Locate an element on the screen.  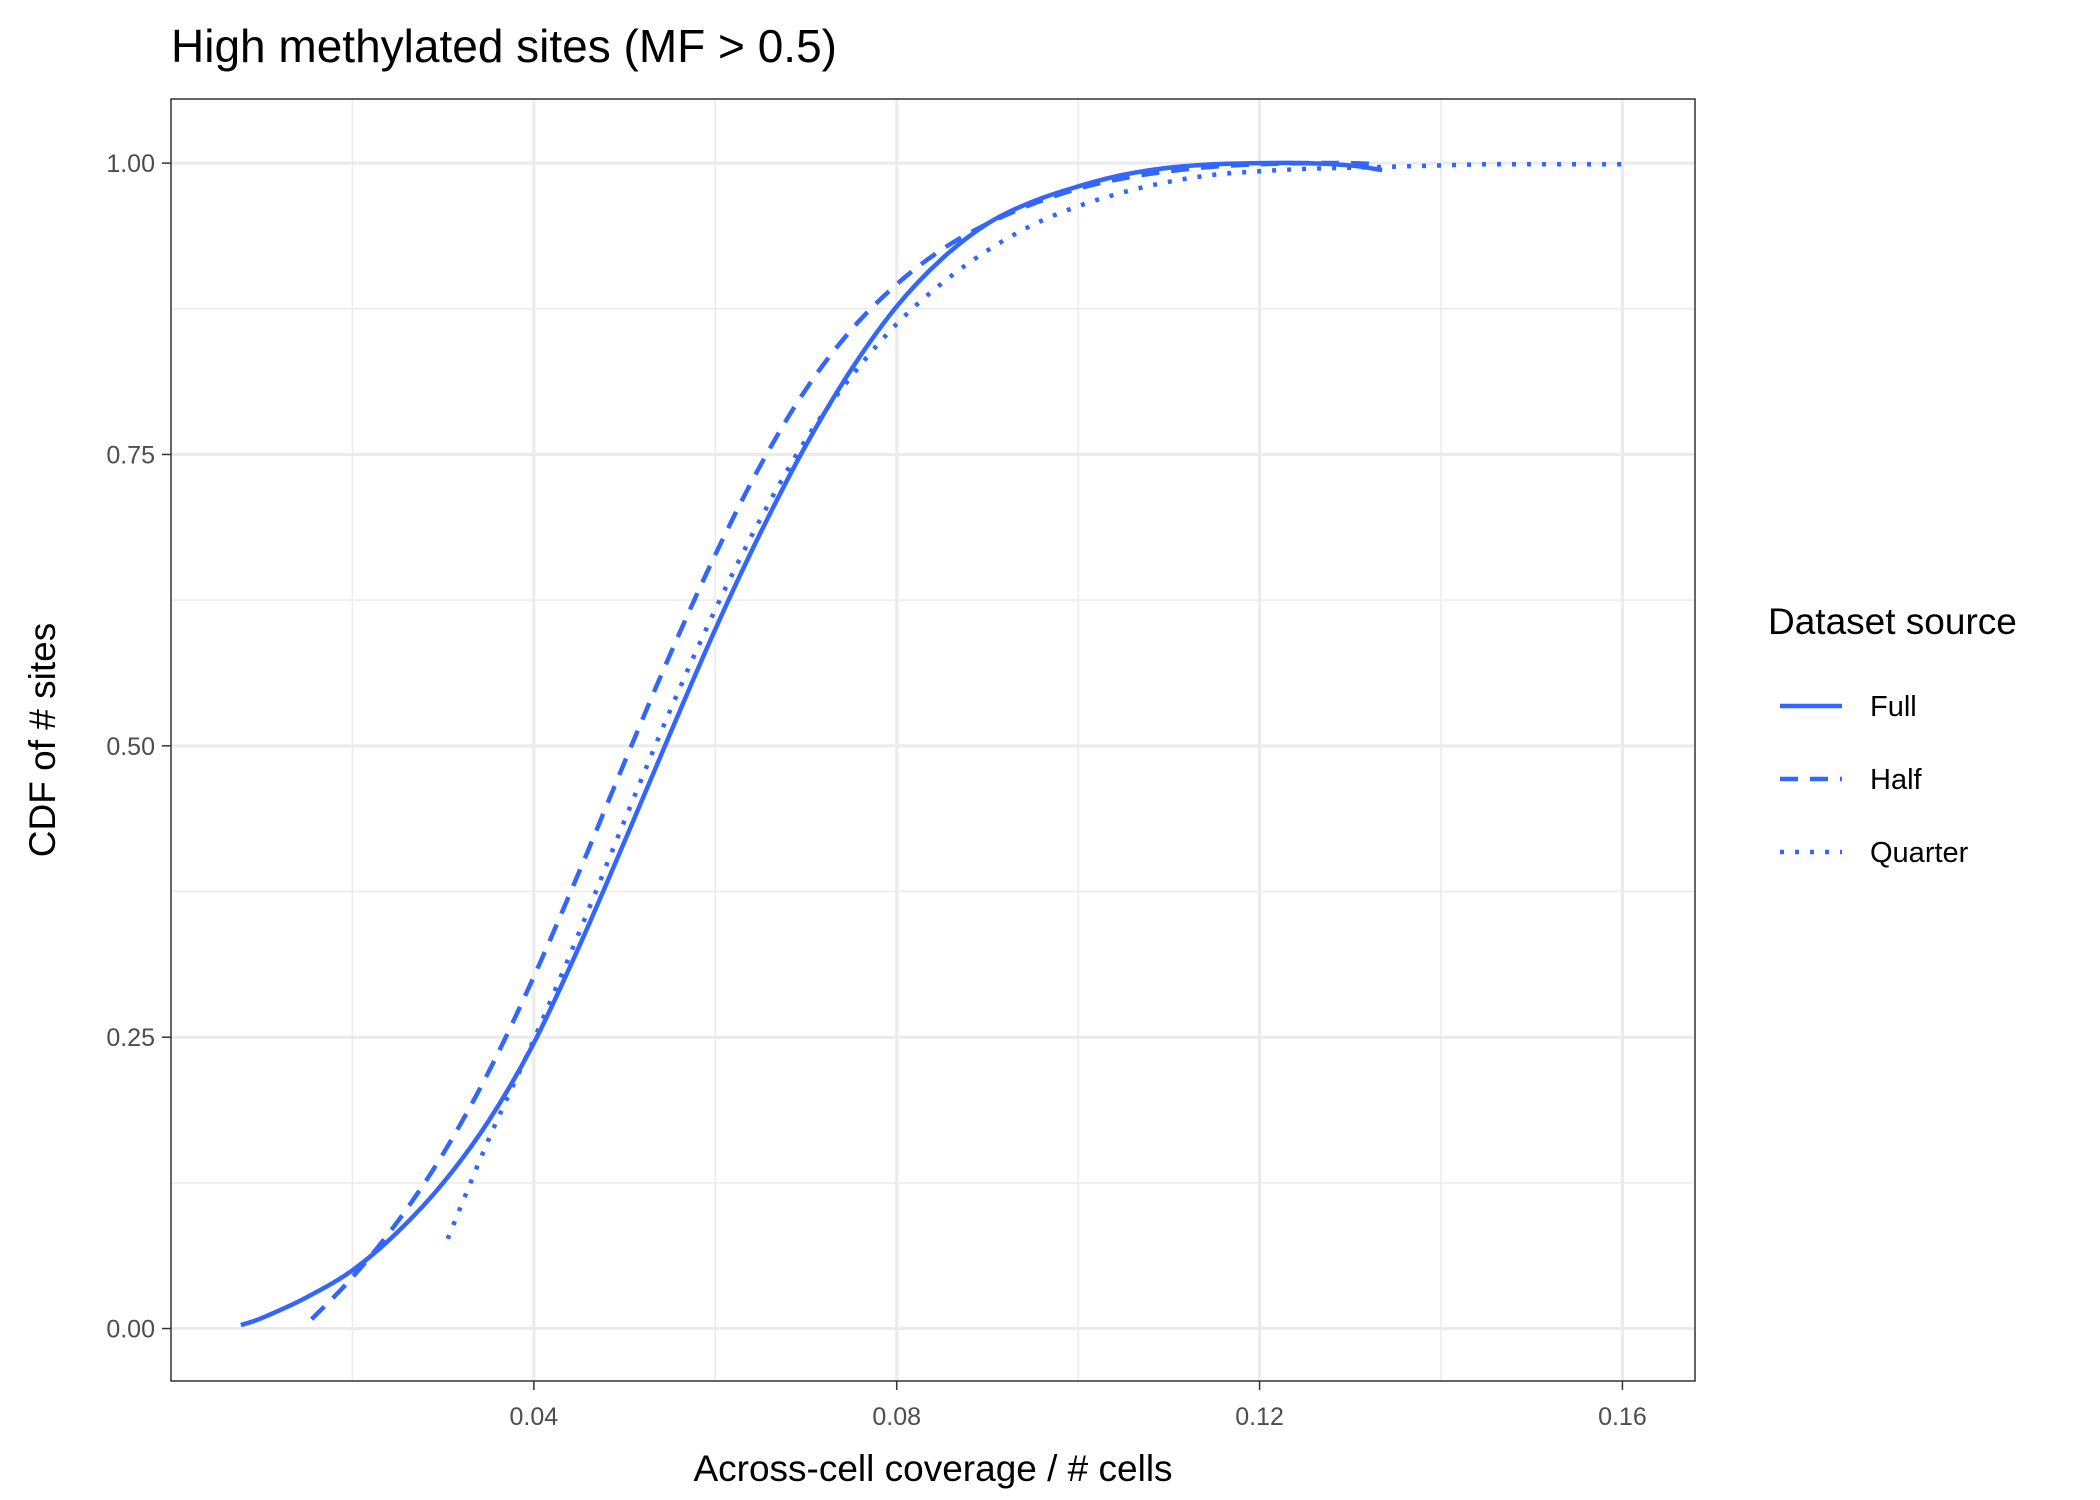
x-axis: 0.04 0.08 0.12 0.16 is located at coordinates (1078, 1406).